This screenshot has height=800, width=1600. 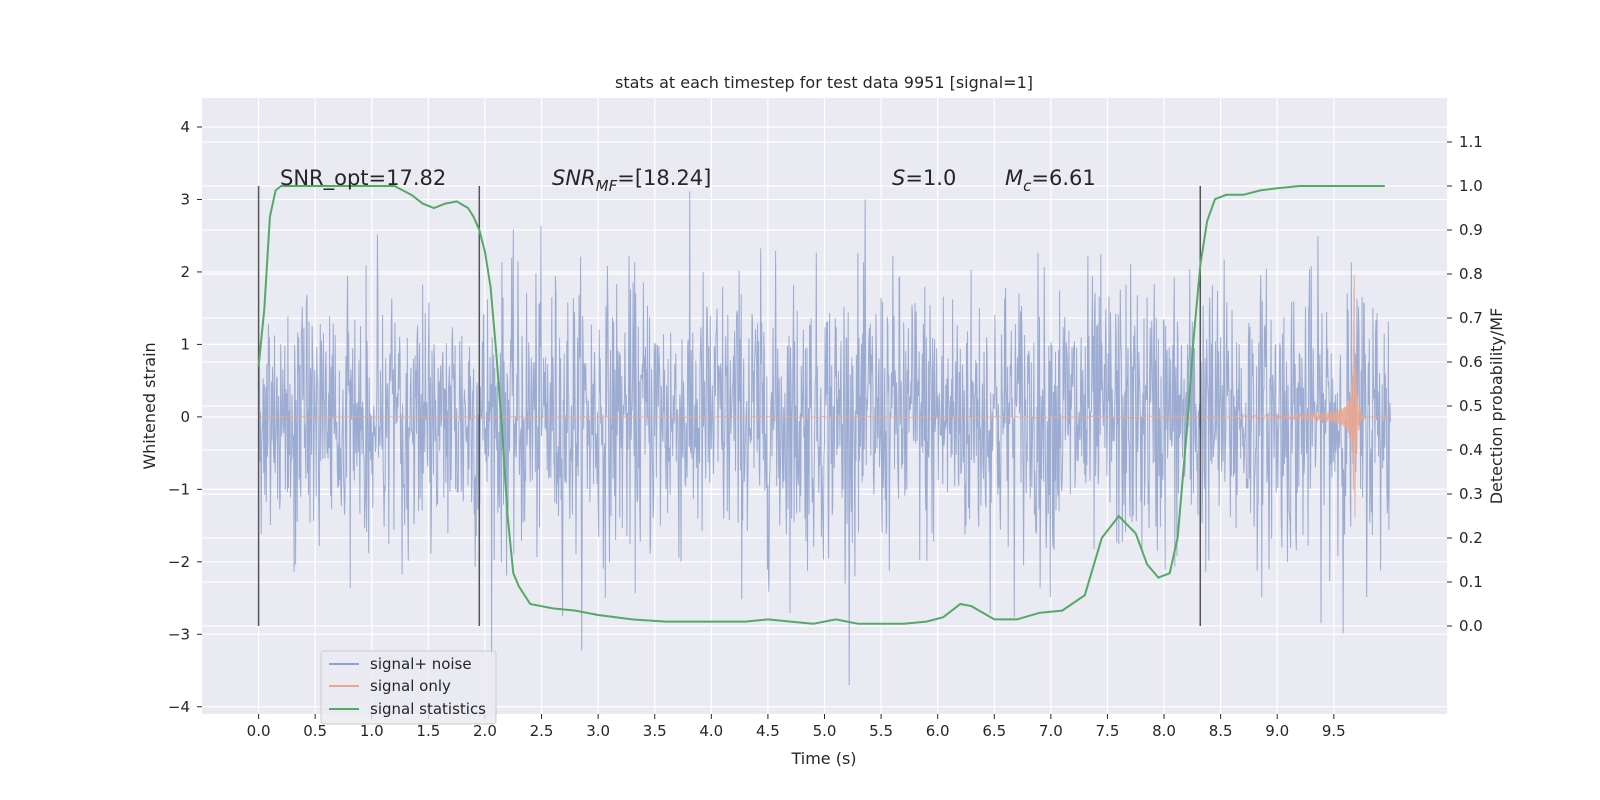 I want to click on x-tick-label: 7.0, so click(x=1051, y=731).